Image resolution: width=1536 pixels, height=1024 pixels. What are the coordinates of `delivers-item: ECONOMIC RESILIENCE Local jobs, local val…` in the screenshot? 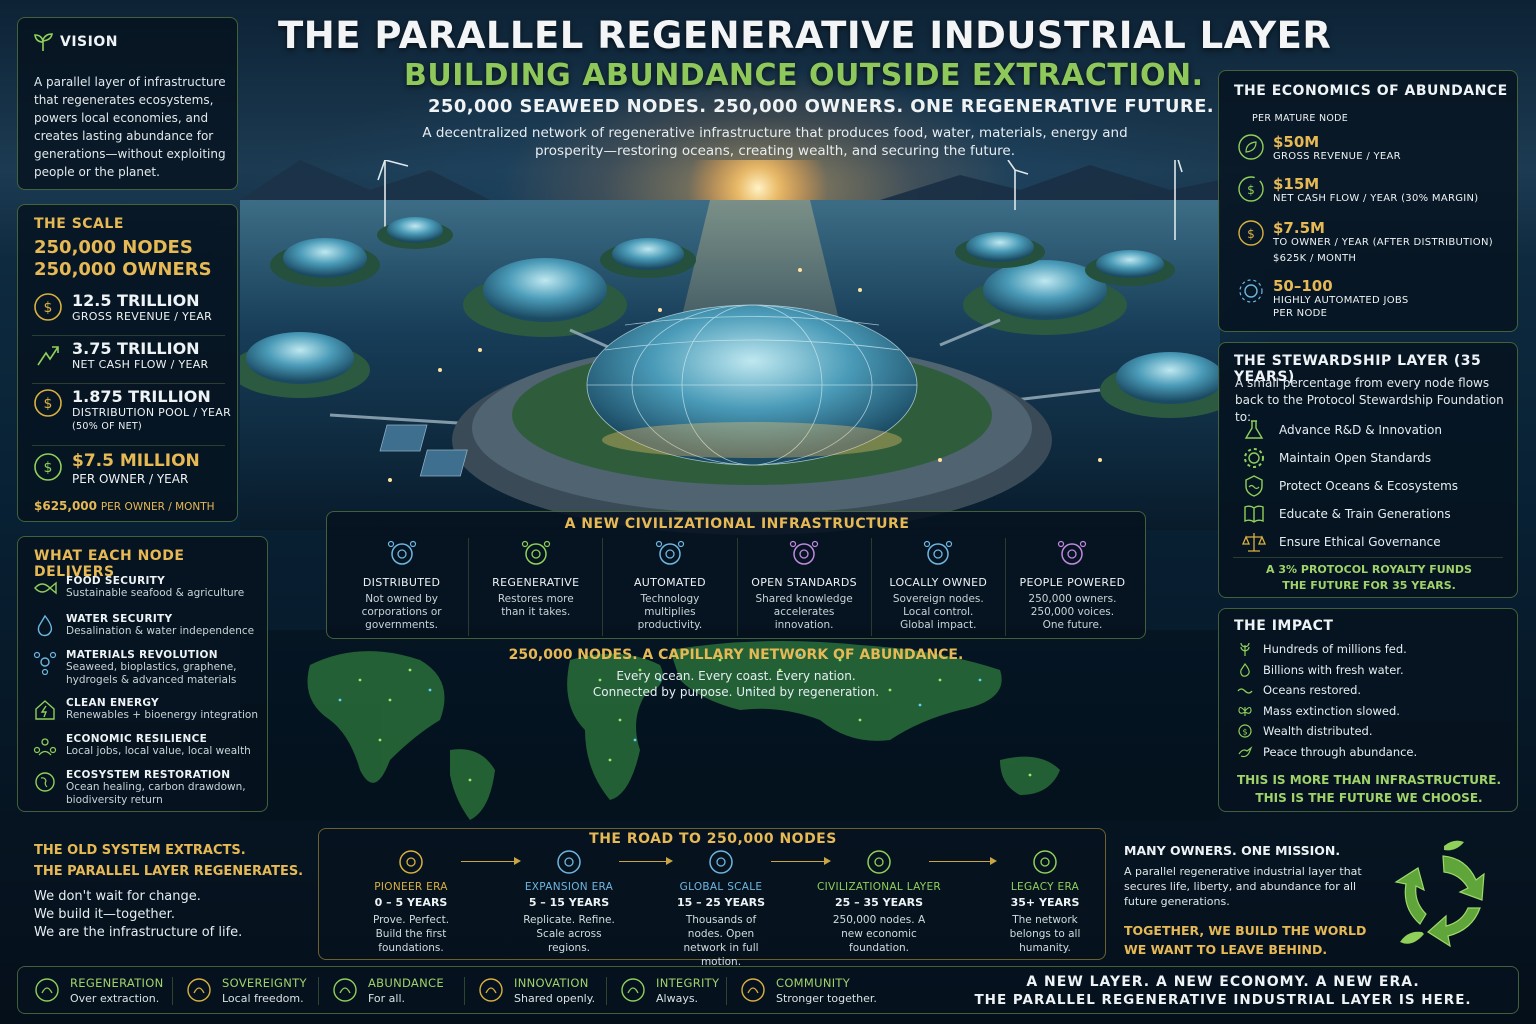 It's located at (147, 746).